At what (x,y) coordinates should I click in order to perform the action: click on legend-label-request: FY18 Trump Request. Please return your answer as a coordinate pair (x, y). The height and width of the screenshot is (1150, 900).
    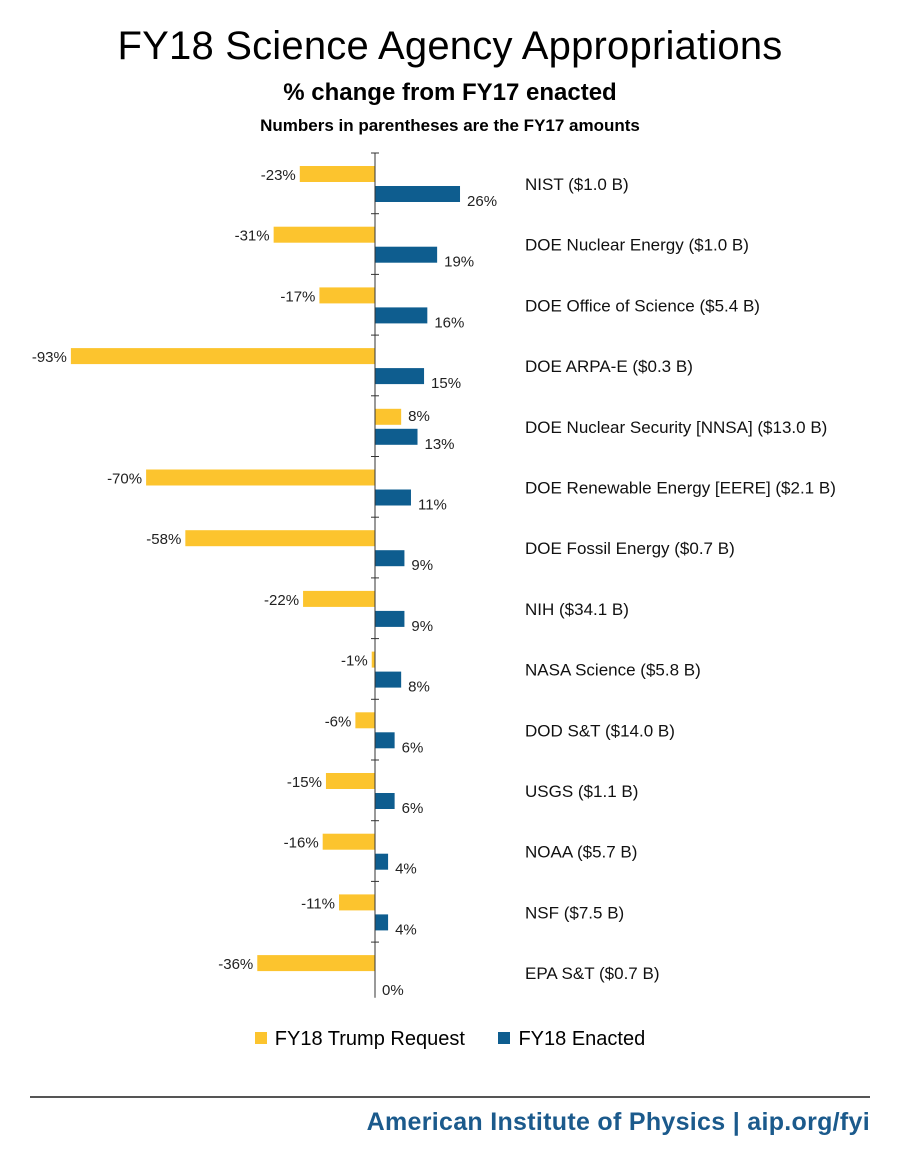
    Looking at the image, I should click on (369, 1039).